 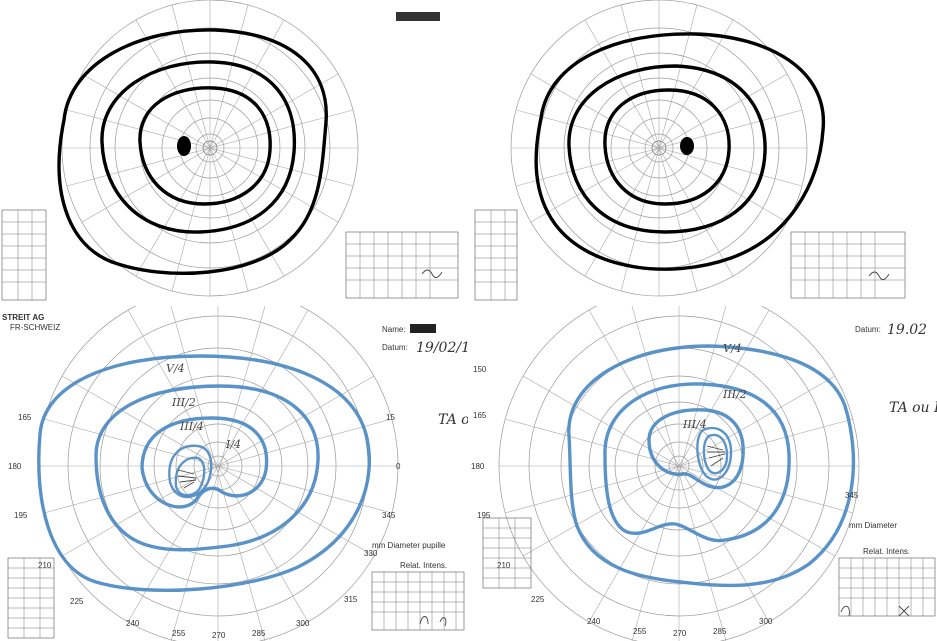 I want to click on brand-logo: STREIT AG, so click(x=23, y=317).